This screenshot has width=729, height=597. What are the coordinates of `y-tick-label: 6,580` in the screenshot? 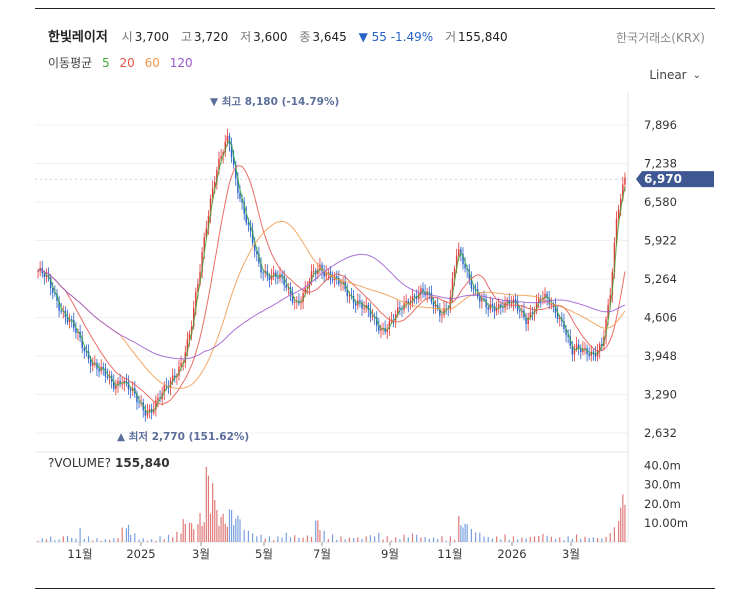 It's located at (660, 202).